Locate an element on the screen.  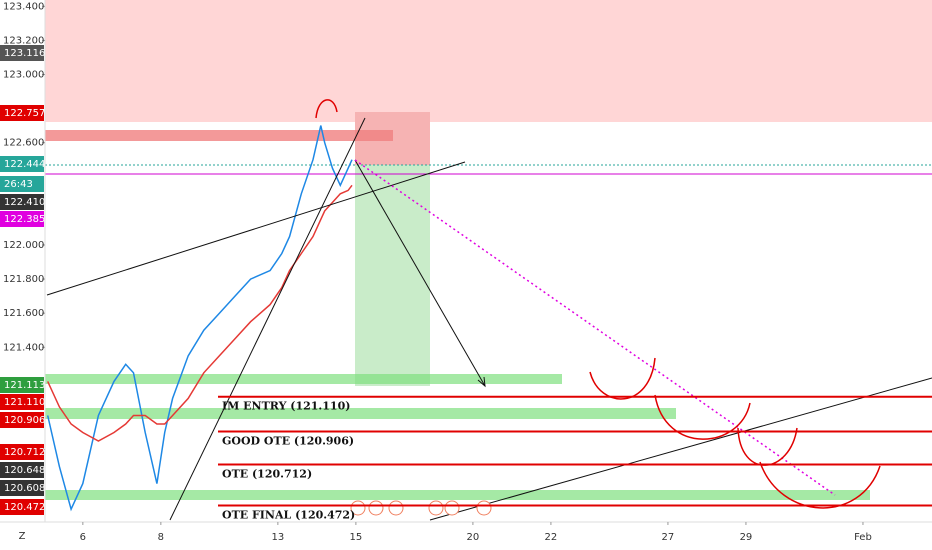
level-label: IM ENTRY (121.110) is located at coordinates (286, 406).